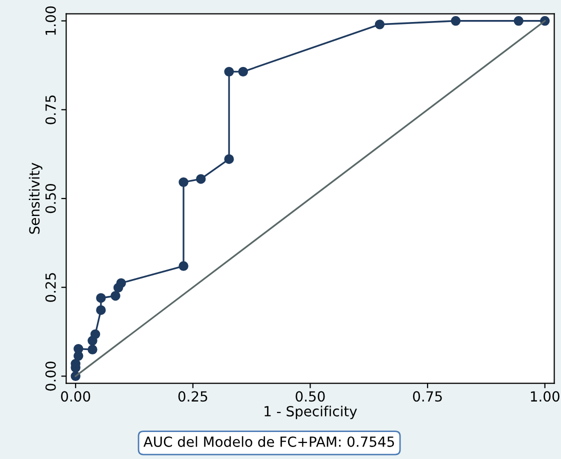  Describe the element at coordinates (75, 396) in the screenshot. I see `x-tick-label: 0.00` at that location.